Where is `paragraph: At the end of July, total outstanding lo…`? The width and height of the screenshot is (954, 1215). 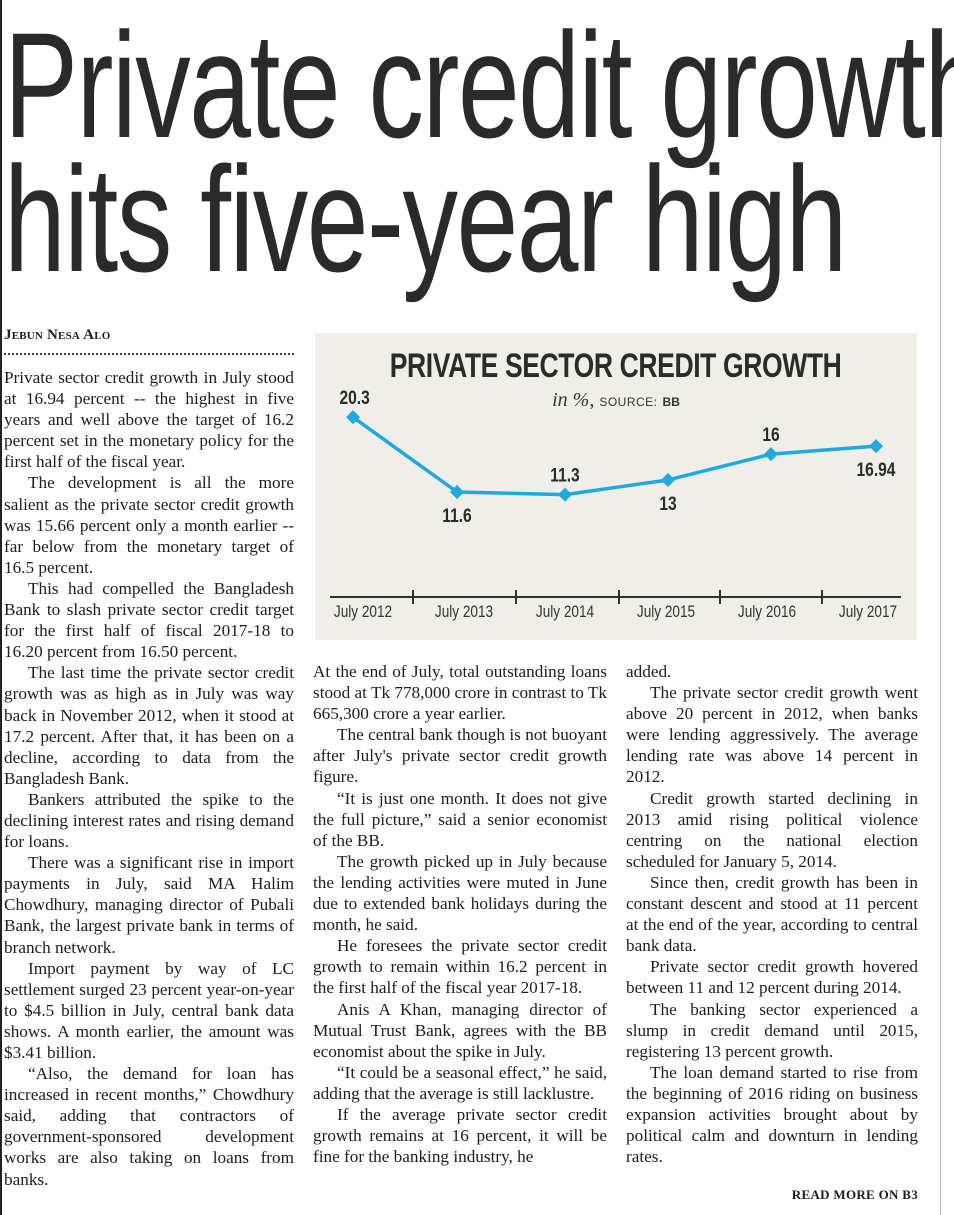 paragraph: At the end of July, total outstanding lo… is located at coordinates (460, 693).